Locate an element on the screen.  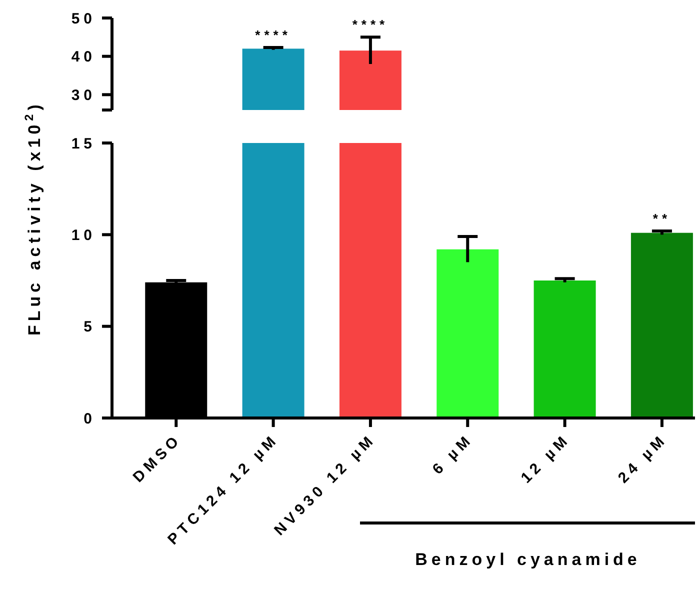
y-tick-label: 15 is located at coordinates (83, 143).